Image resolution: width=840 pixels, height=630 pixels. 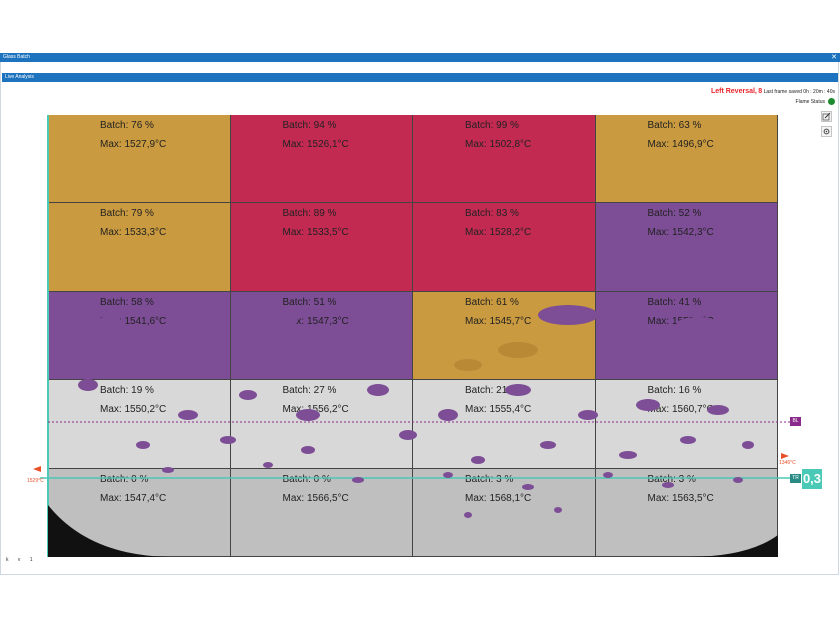 I want to click on cell-max-temp: Max: 1550,2°C, so click(x=133, y=410).